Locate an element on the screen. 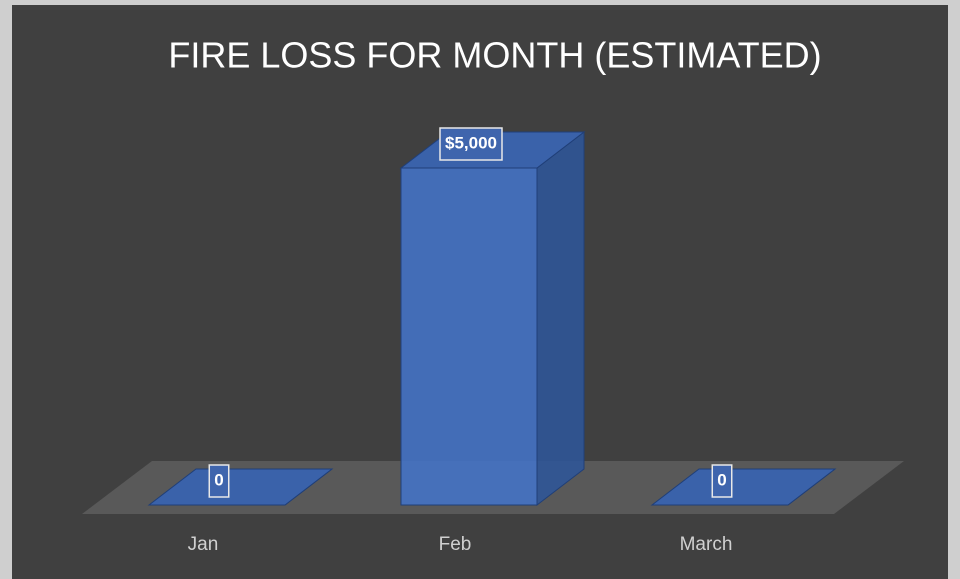  x-tick-label: Feb is located at coordinates (455, 544).